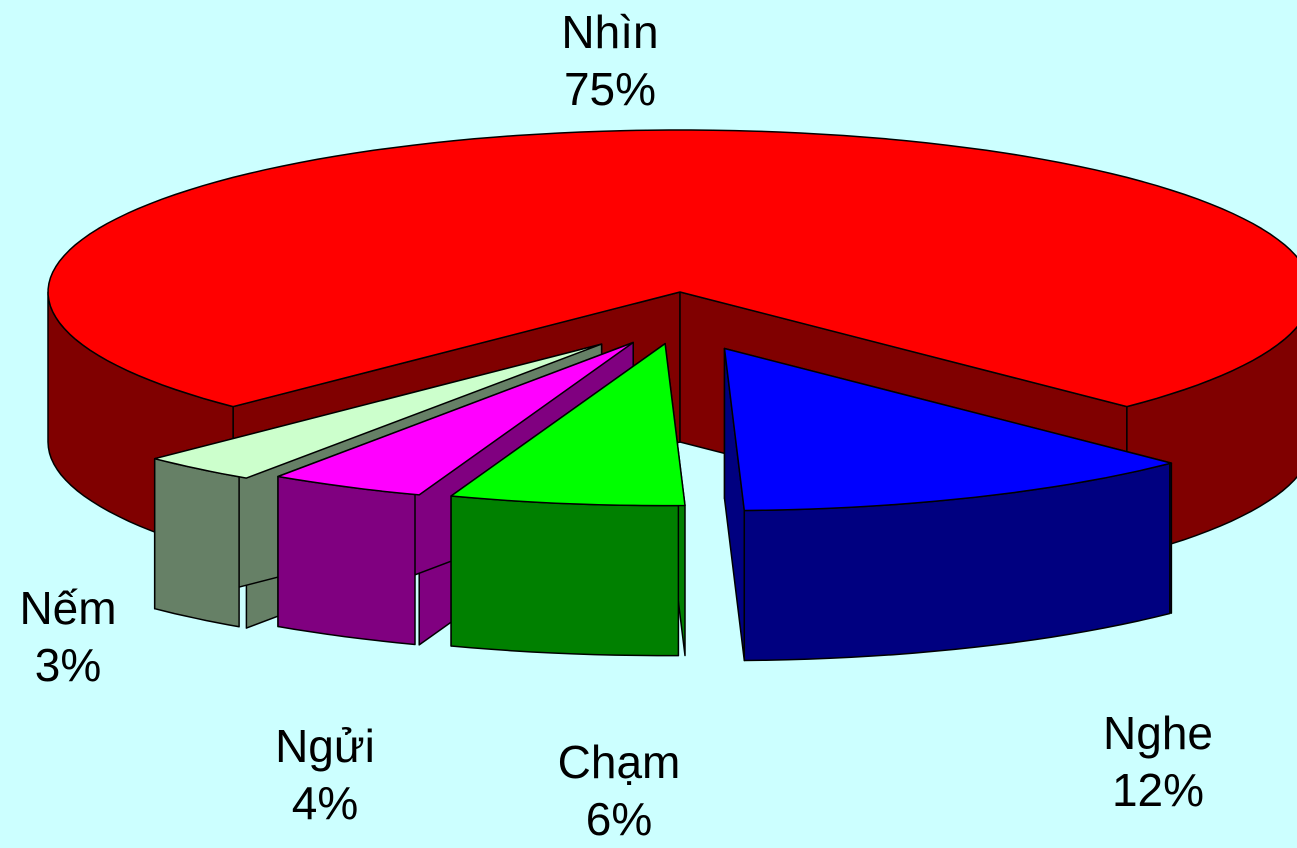 The image size is (1297, 848). I want to click on slice-top-ngui, so click(455, 418).